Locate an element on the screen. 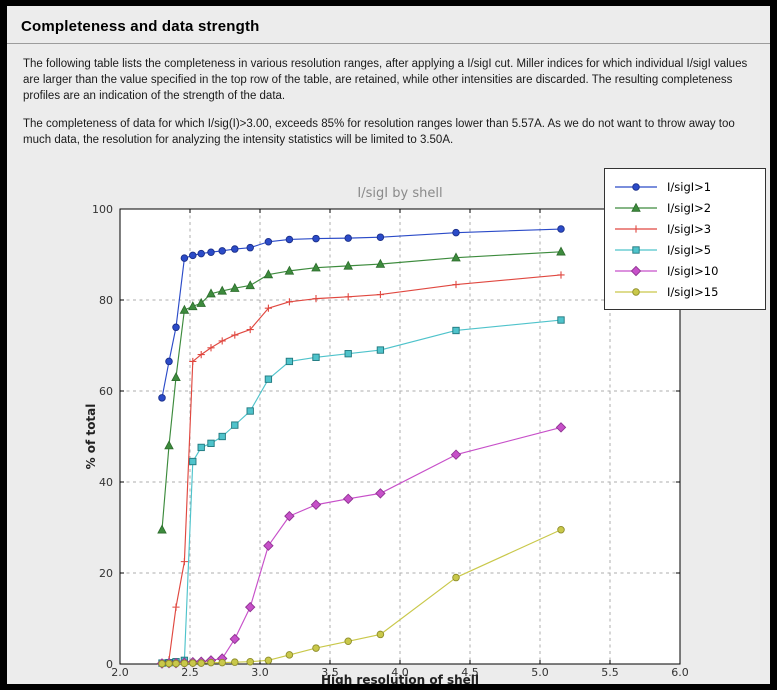 The image size is (777, 690). legend-item: I/sigI>5 is located at coordinates (685, 249).